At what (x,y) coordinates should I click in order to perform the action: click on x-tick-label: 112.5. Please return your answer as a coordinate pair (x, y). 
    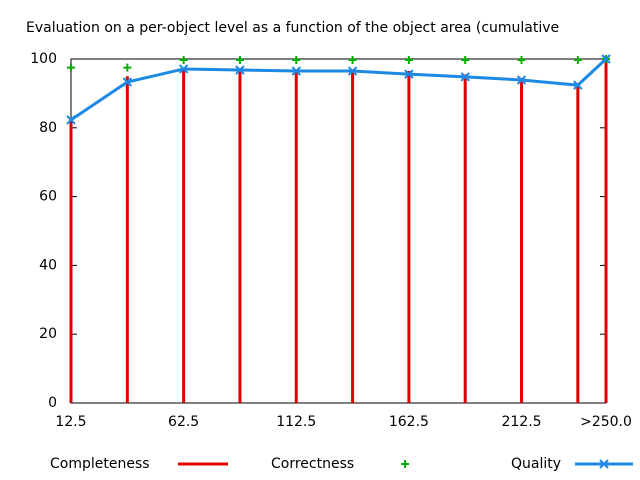
    Looking at the image, I should click on (296, 422).